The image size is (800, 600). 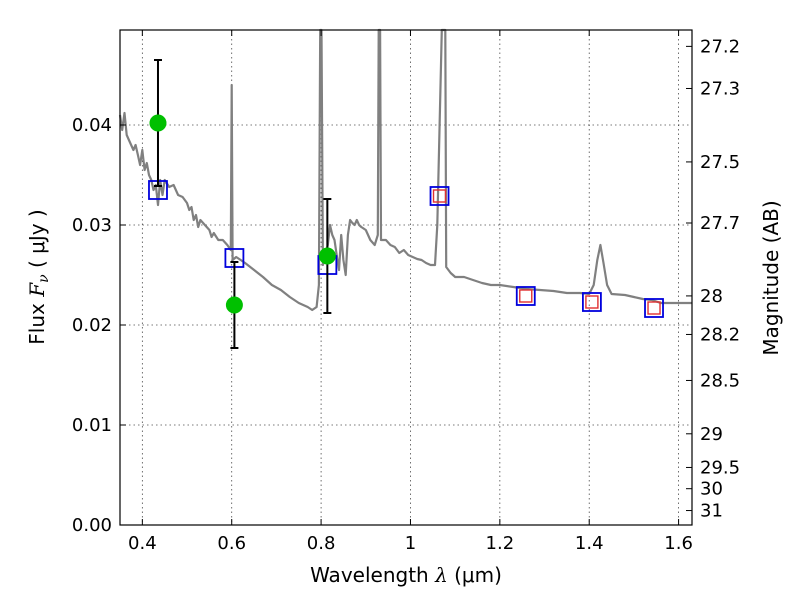 I want to click on y-axis-title-subscript: ν, so click(x=44, y=278).